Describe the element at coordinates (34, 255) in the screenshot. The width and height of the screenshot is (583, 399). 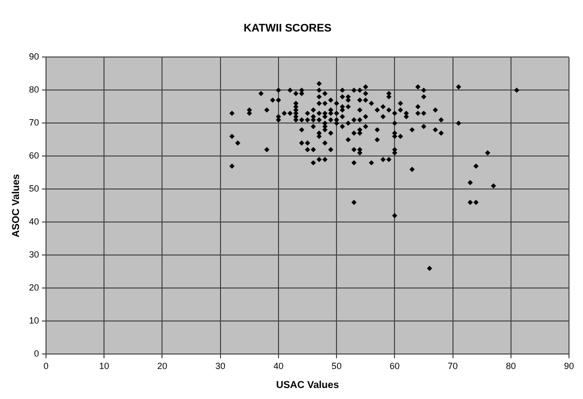
I see `y-tick-label: 30` at that location.